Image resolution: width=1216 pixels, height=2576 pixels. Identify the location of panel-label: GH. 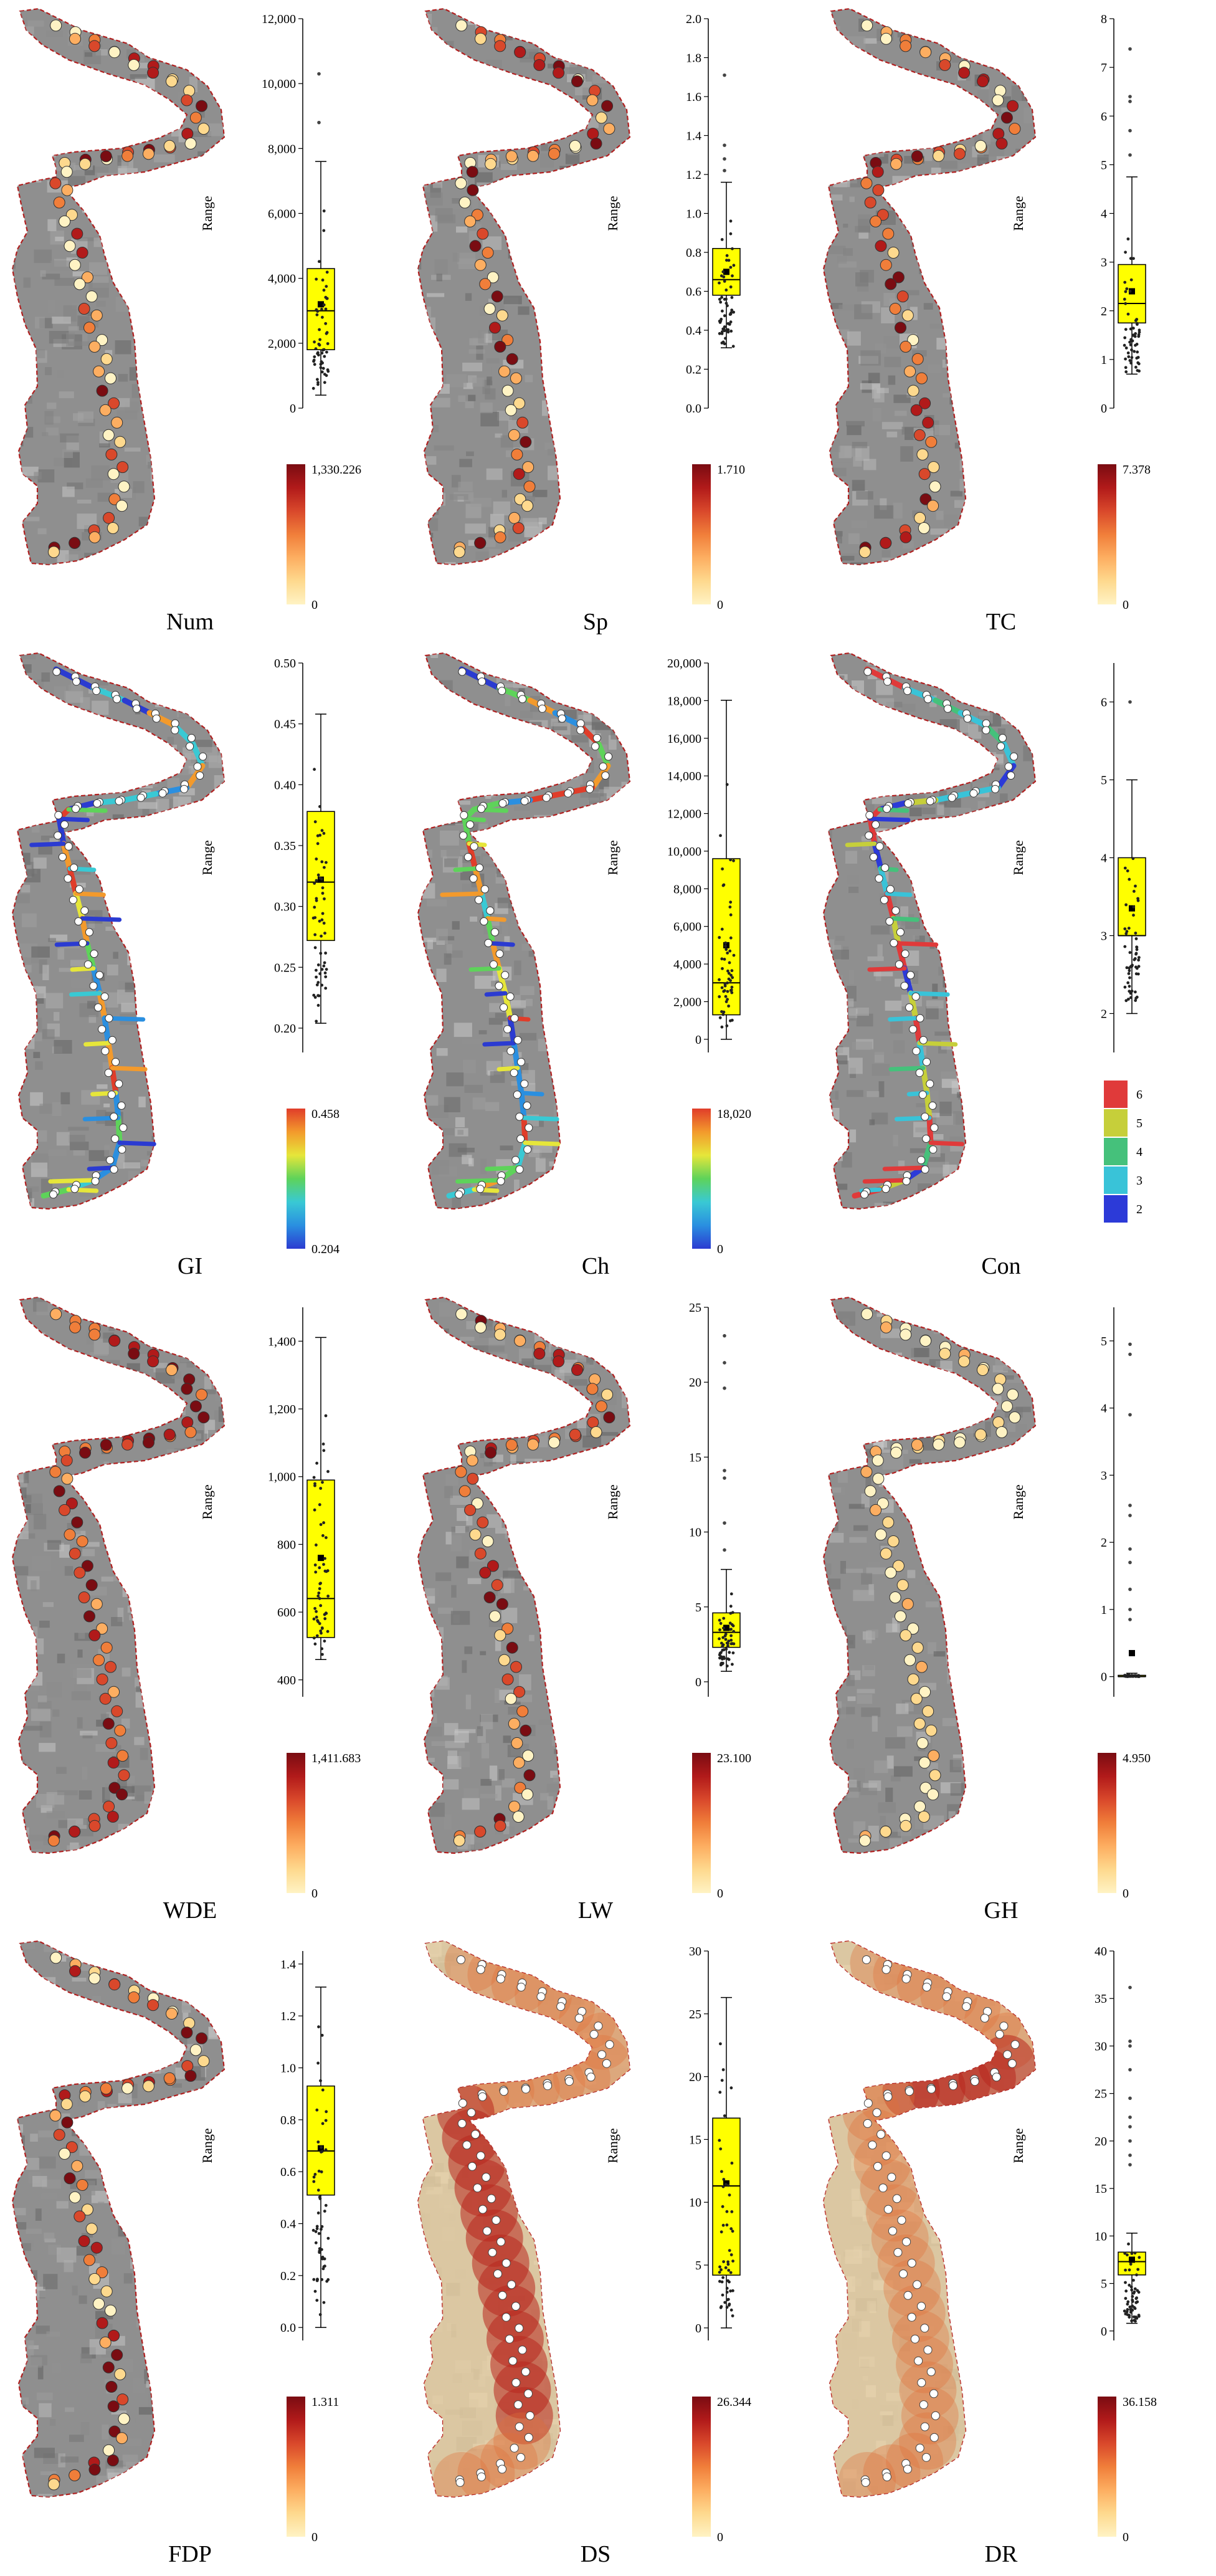
(1001, 1911).